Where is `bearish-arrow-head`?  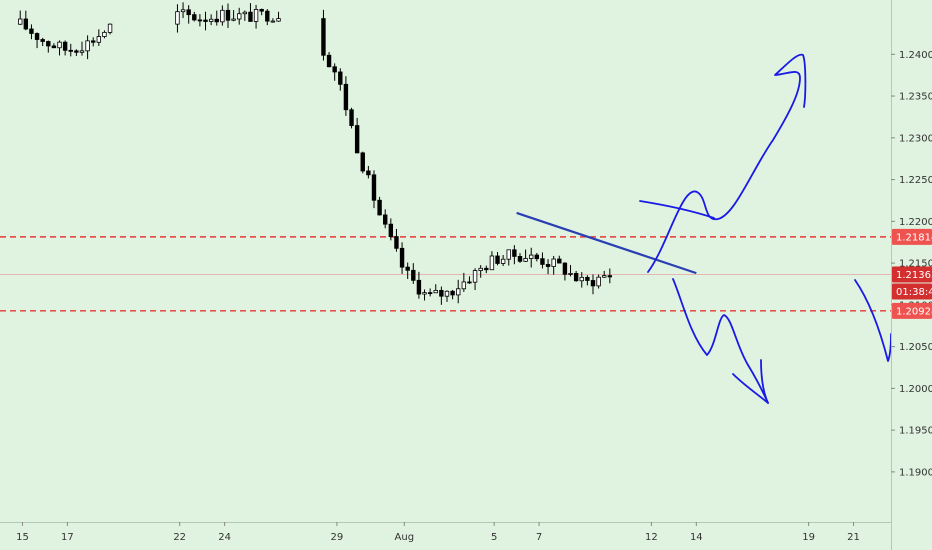 bearish-arrow-head is located at coordinates (764, 381).